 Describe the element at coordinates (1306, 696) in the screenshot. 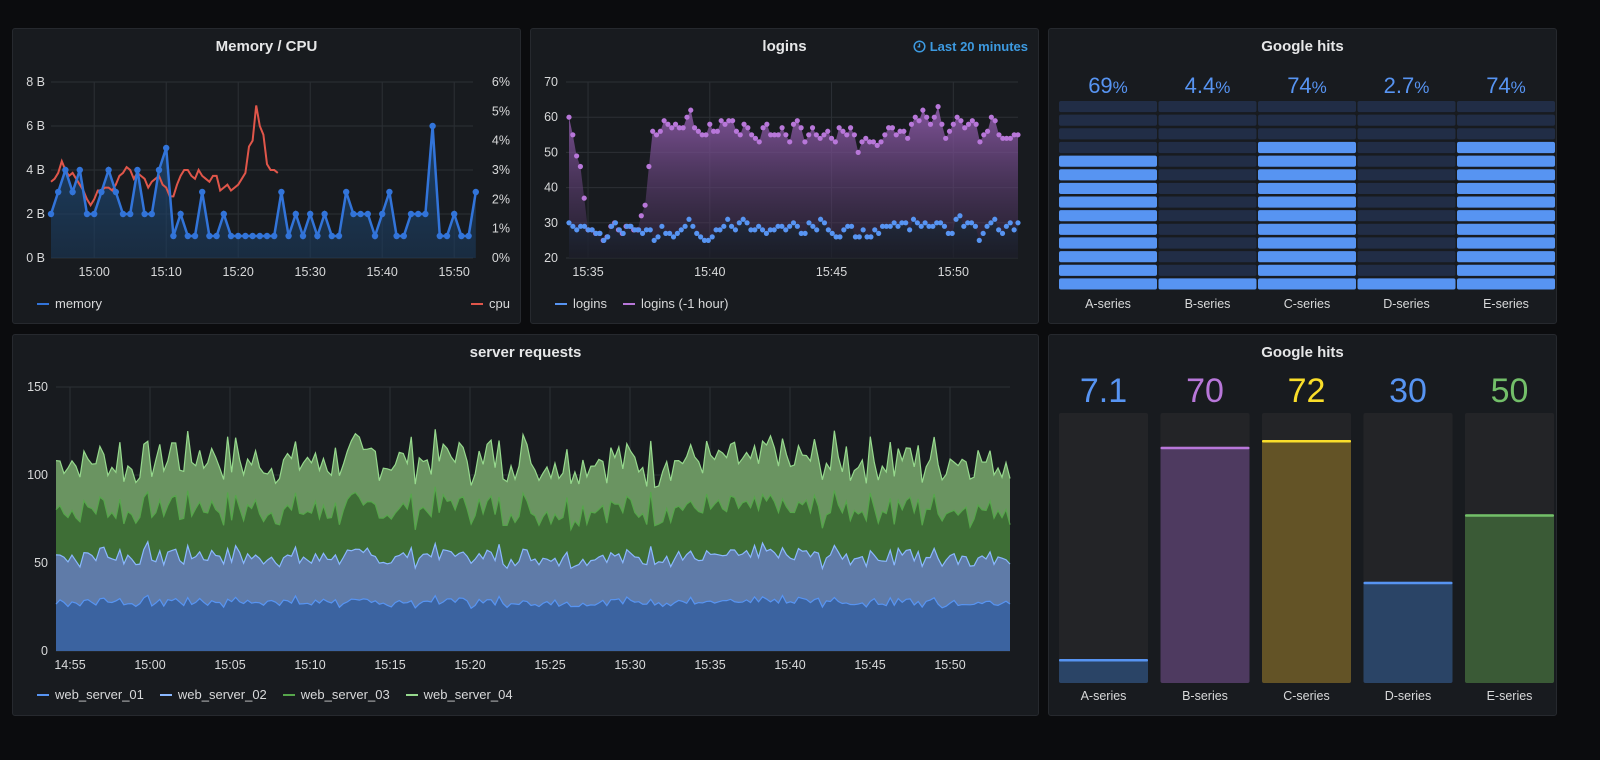

I see `bar-category-label: C-series` at that location.